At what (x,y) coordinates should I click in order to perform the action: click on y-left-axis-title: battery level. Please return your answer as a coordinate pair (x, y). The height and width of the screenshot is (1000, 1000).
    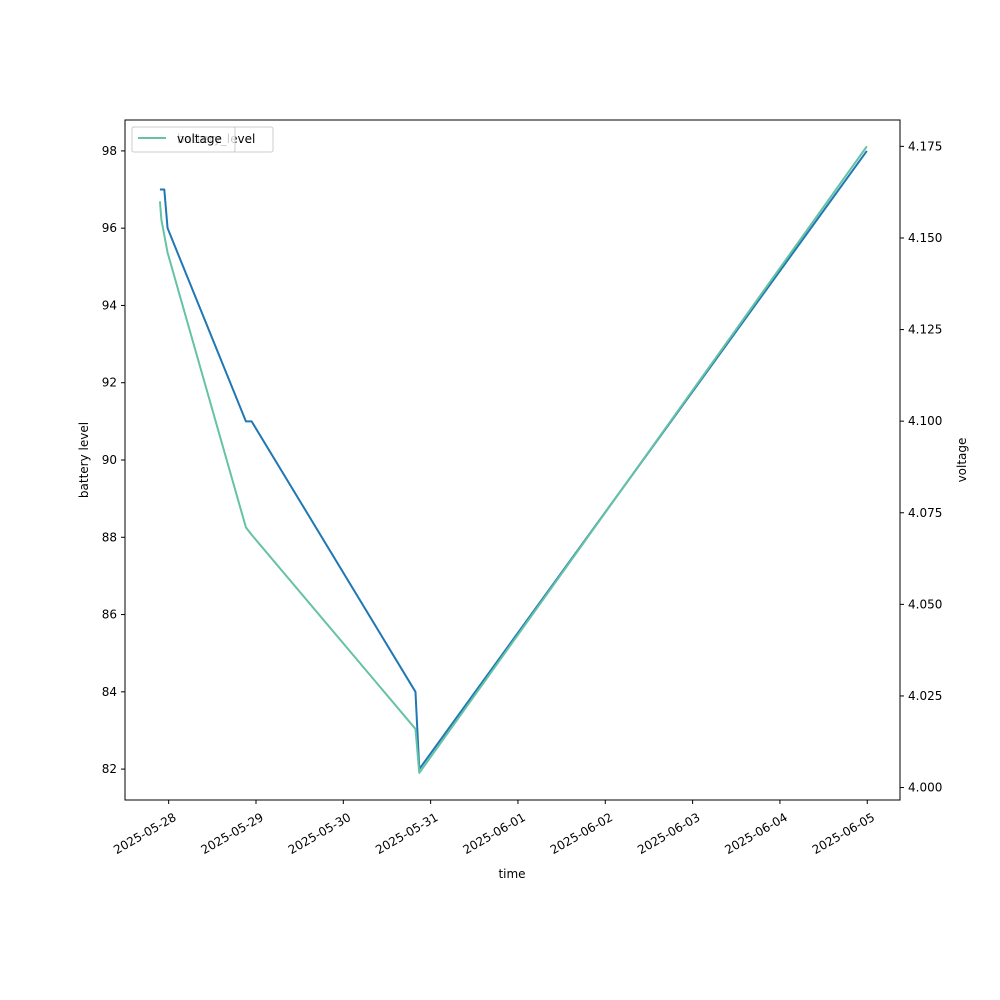
    Looking at the image, I should click on (84, 460).